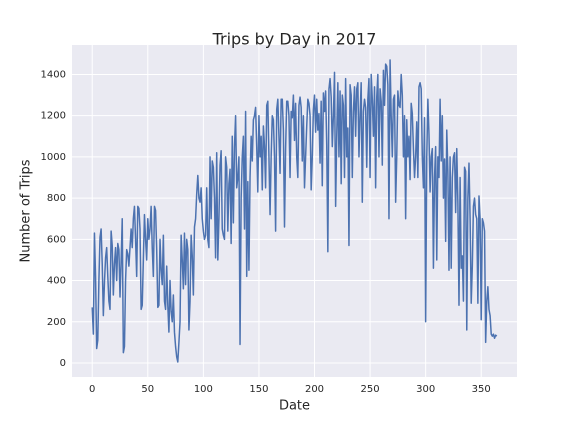 The image size is (576, 432). What do you see at coordinates (258, 389) in the screenshot?
I see `x-tick-label: 150` at bounding box center [258, 389].